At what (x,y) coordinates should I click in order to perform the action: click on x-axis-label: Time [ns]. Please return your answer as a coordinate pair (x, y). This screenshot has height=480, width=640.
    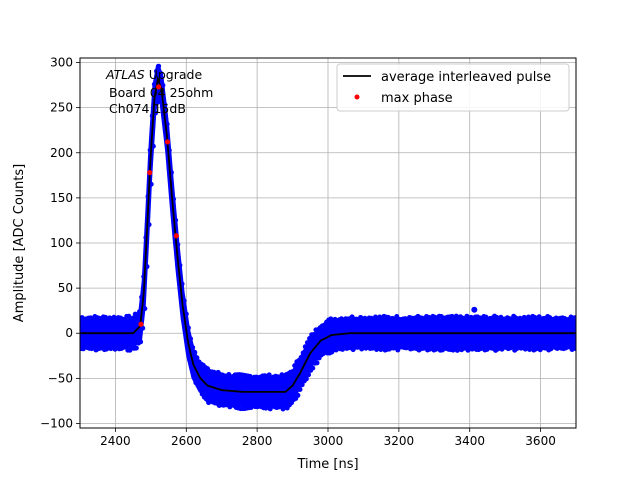
    Looking at the image, I should click on (327, 464).